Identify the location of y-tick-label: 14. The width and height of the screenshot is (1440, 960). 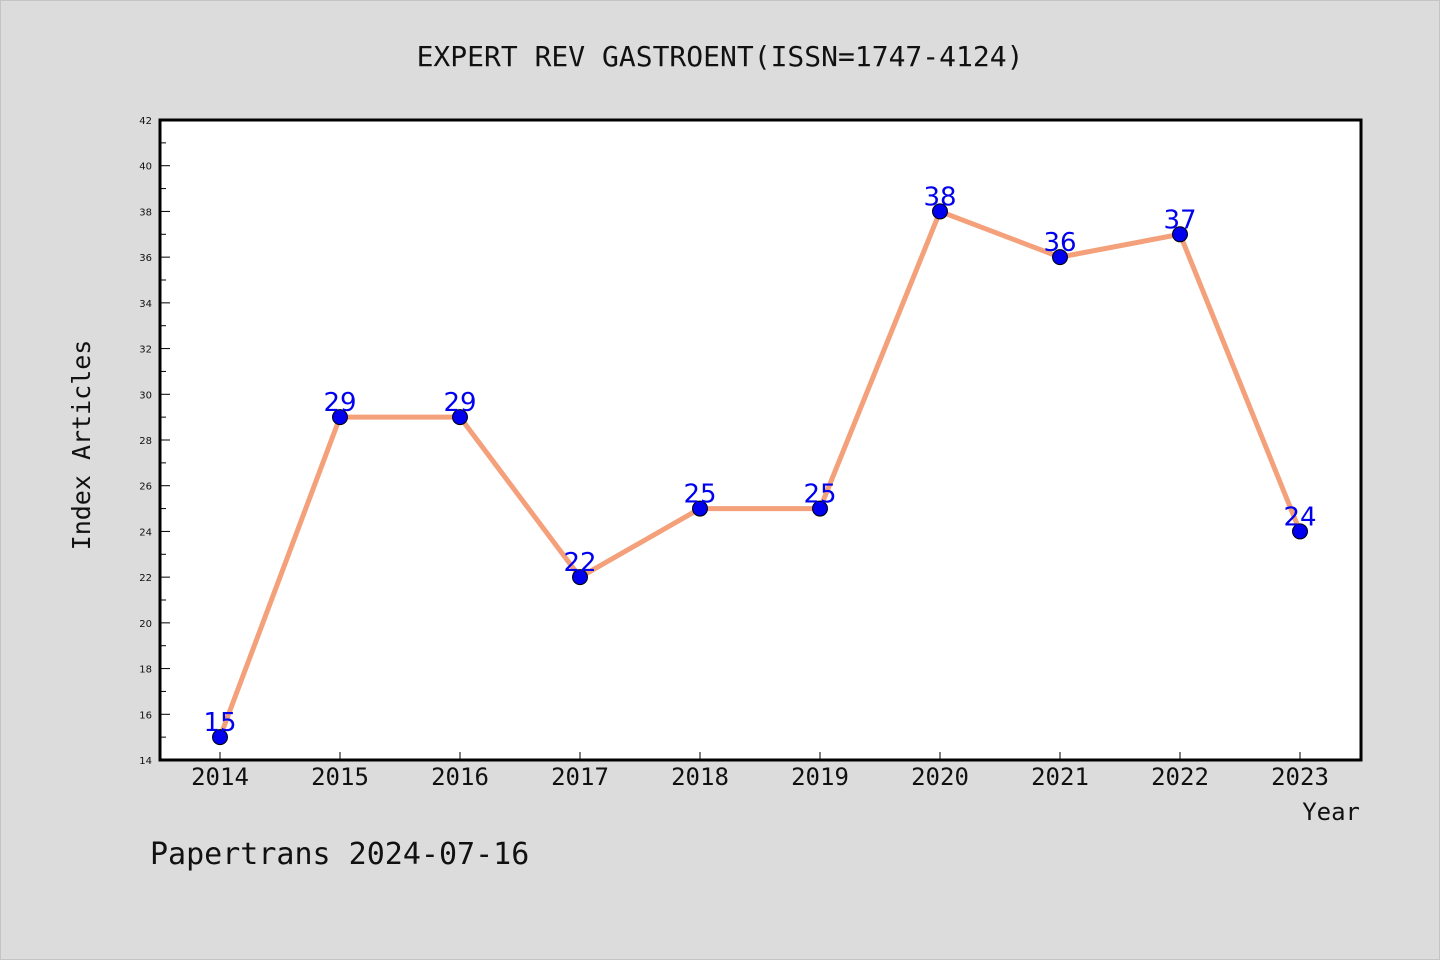
(145, 761).